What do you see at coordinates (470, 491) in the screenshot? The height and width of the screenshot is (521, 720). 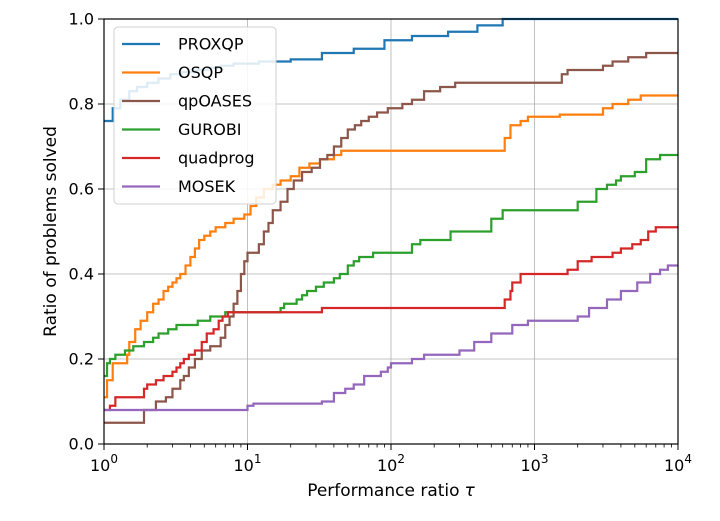 I see `x-axis-label-symbol: τ` at bounding box center [470, 491].